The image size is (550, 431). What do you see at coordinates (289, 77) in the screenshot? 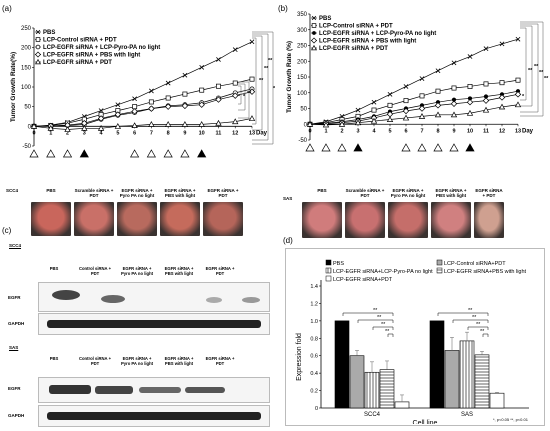
I see `y-axis-label: Tumor Growth Rate (%)` at bounding box center [289, 77].